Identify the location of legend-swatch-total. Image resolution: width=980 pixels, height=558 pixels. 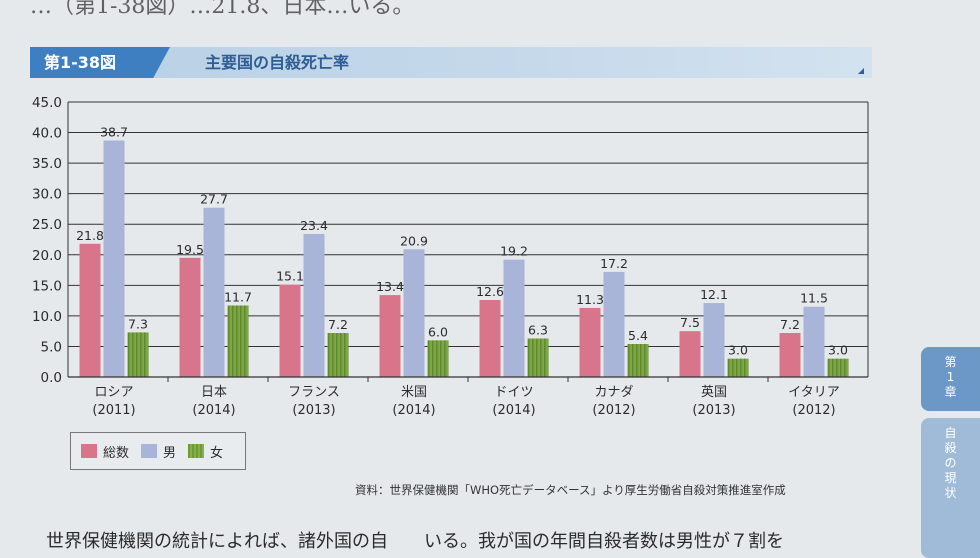
(89, 451).